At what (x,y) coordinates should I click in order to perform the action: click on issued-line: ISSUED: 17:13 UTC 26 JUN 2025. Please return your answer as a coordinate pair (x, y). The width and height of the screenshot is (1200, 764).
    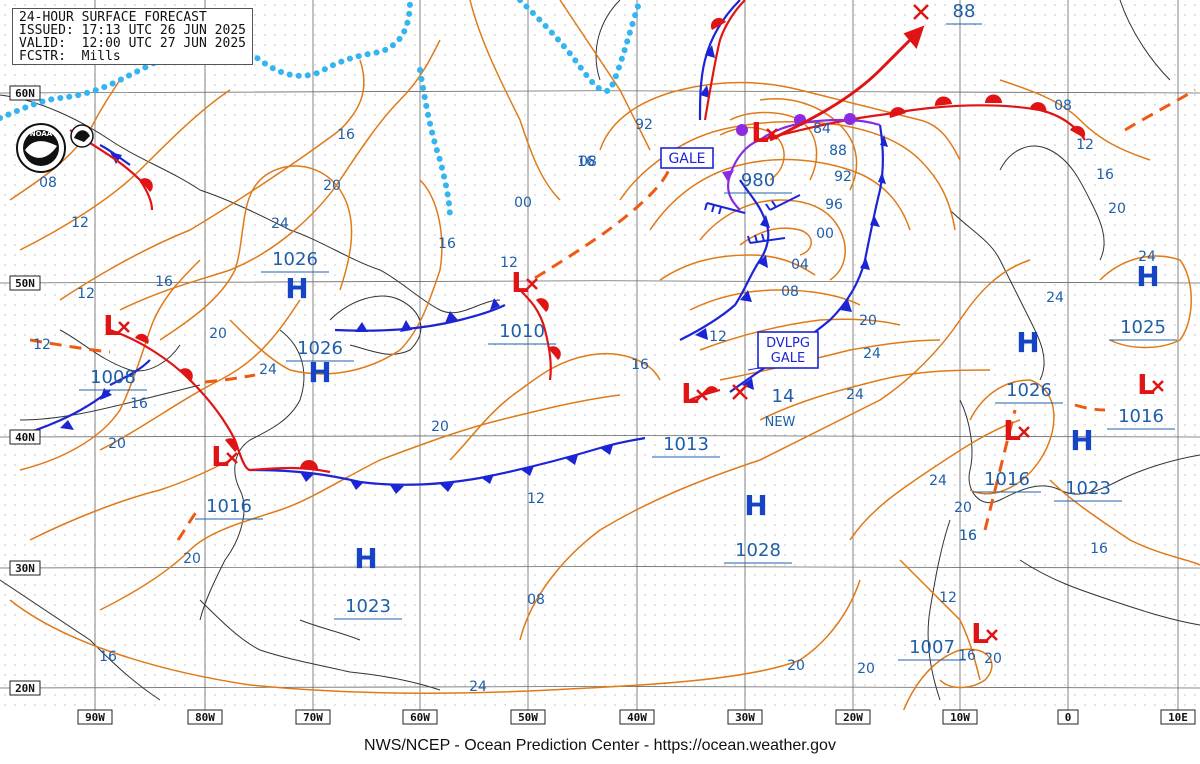
    Looking at the image, I should click on (132, 30).